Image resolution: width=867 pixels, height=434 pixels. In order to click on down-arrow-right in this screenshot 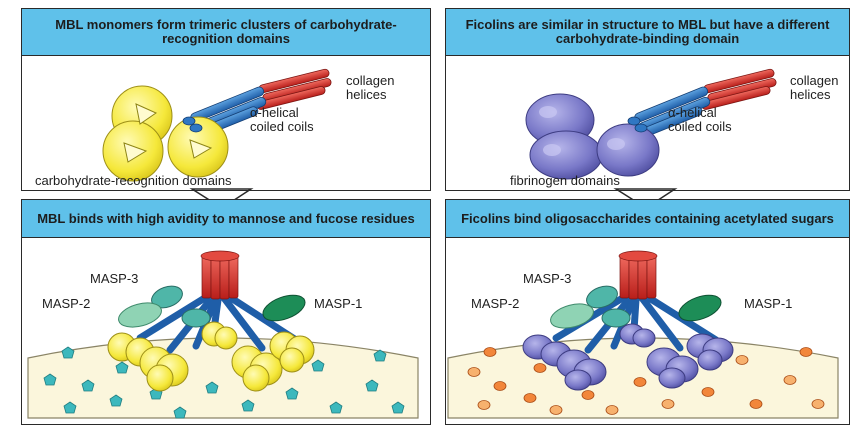, I will do `click(645, 198)`.